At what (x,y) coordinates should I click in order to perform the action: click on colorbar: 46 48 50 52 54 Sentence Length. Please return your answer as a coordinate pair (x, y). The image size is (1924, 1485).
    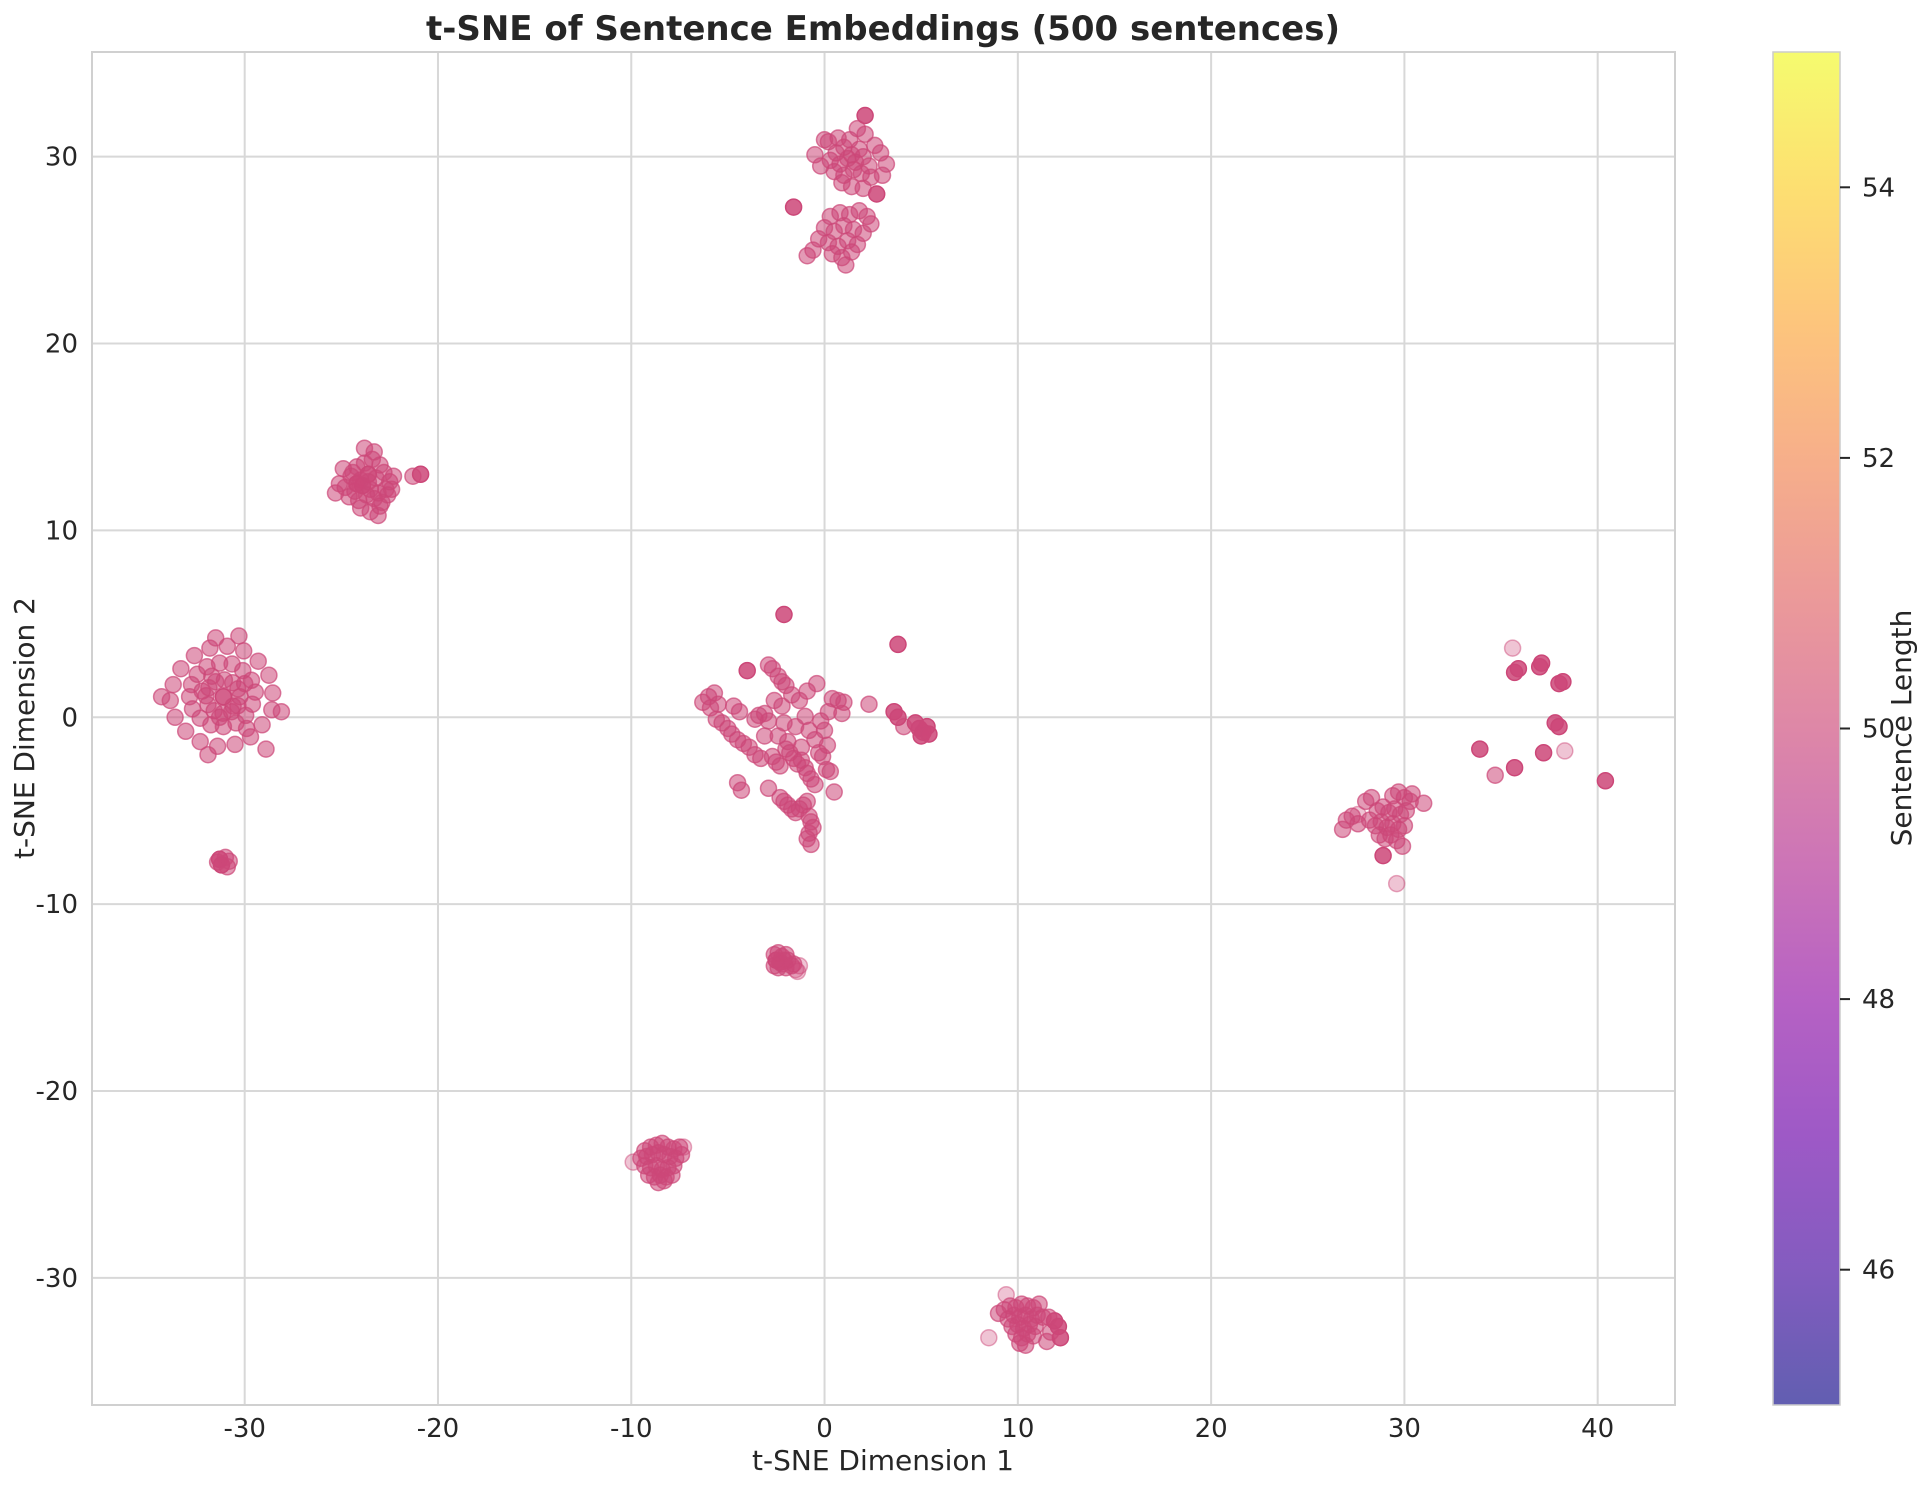
    Looking at the image, I should click on (1845, 728).